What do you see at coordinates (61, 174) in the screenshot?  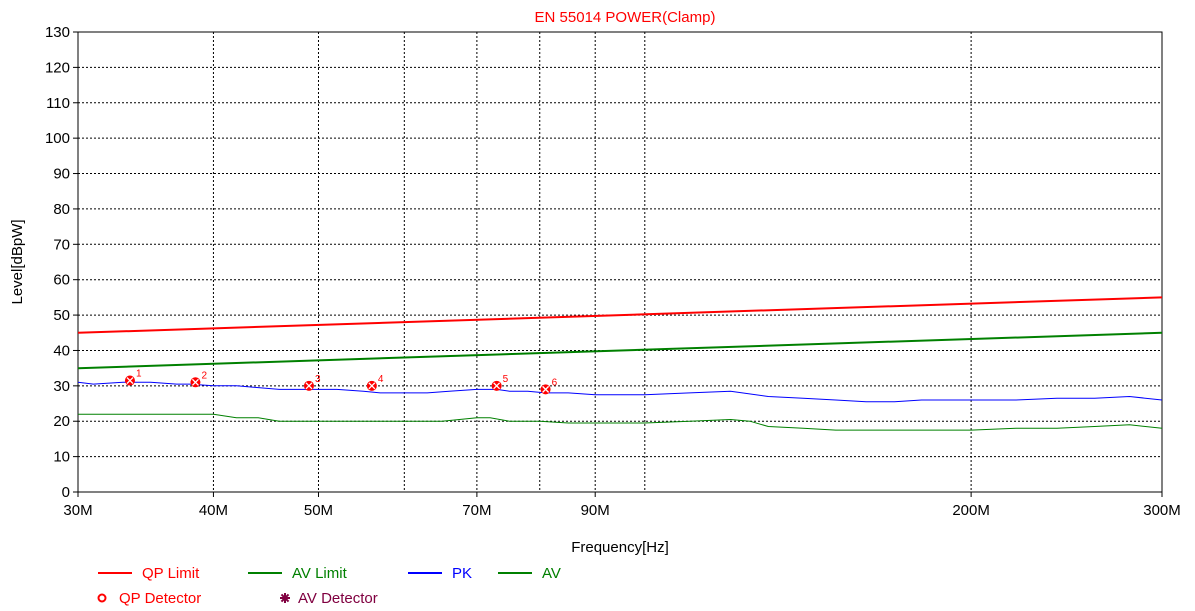 I see `y-tick-label: 90` at bounding box center [61, 174].